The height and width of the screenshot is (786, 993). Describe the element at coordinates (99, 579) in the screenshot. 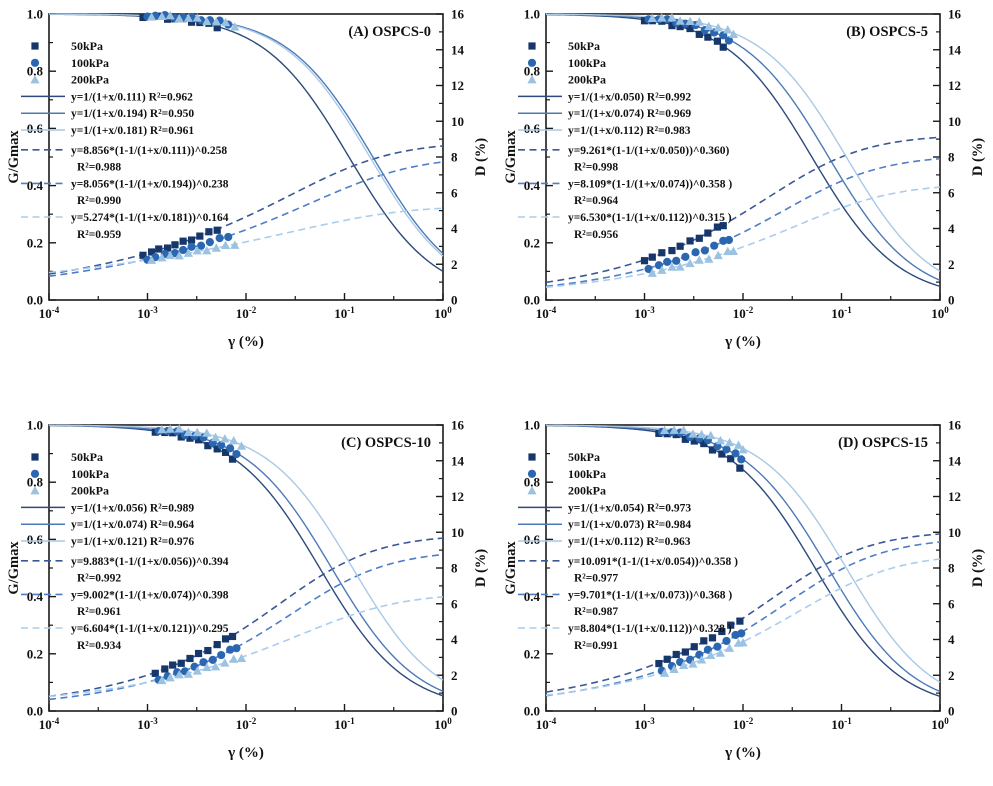

I see `legend-damping-r2: R²=0.992` at that location.